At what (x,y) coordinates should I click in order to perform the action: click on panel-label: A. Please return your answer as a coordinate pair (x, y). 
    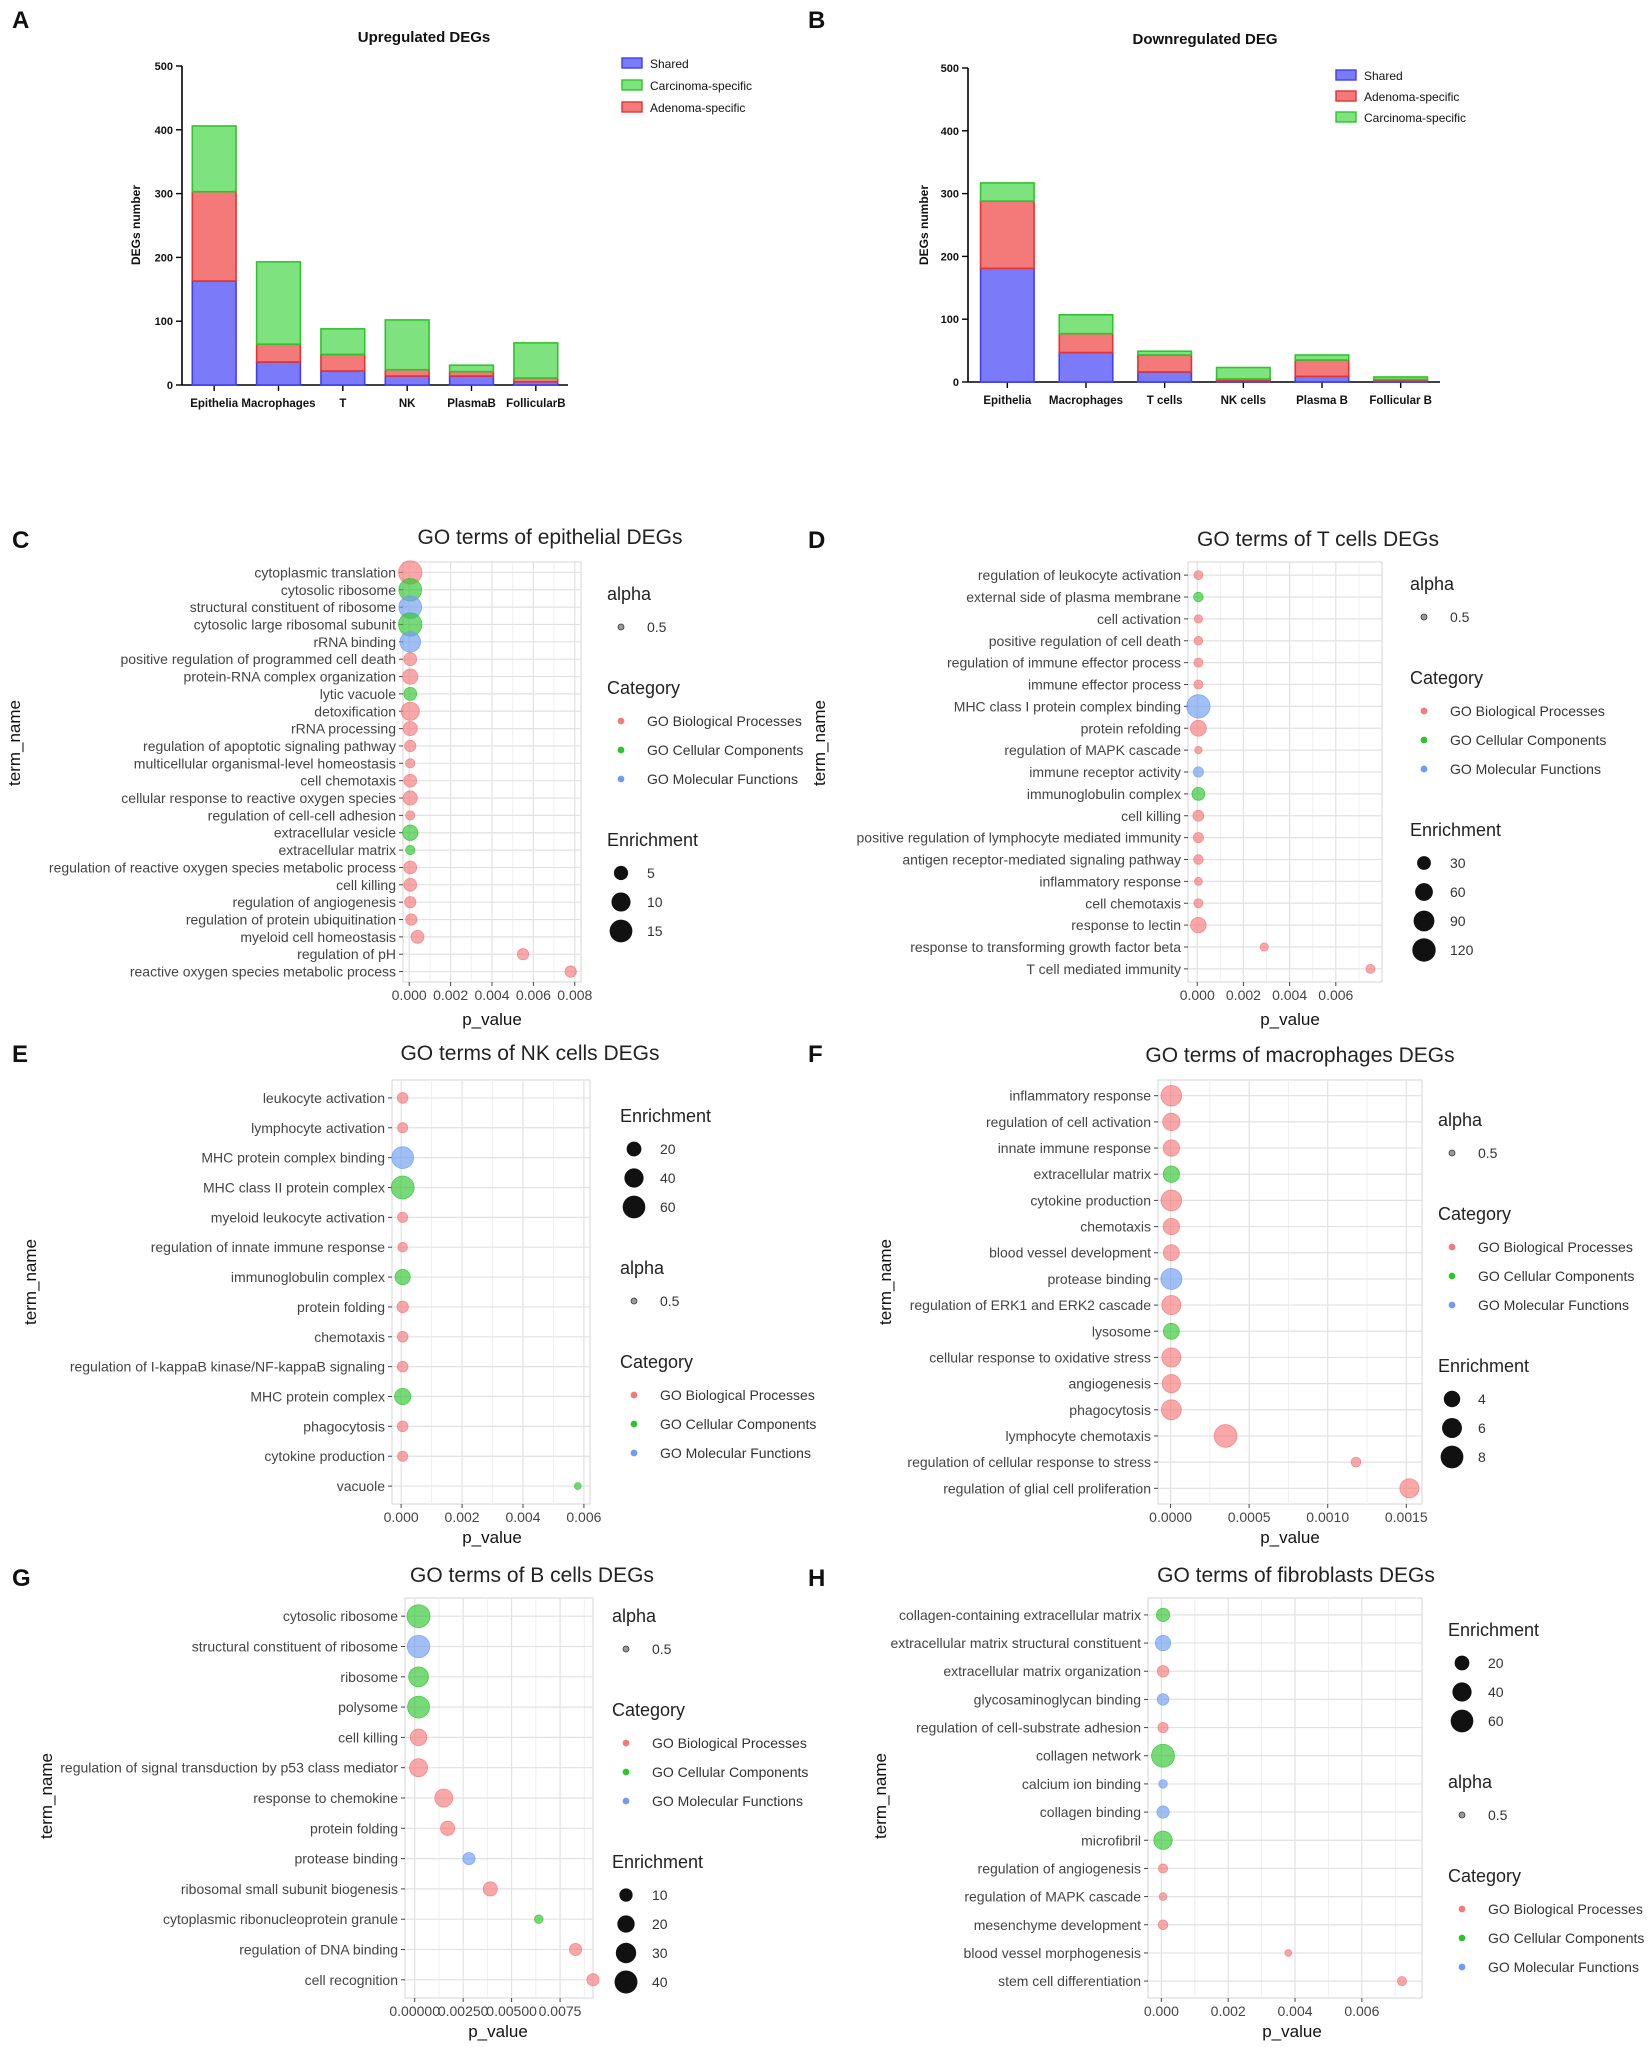
    Looking at the image, I should click on (20, 20).